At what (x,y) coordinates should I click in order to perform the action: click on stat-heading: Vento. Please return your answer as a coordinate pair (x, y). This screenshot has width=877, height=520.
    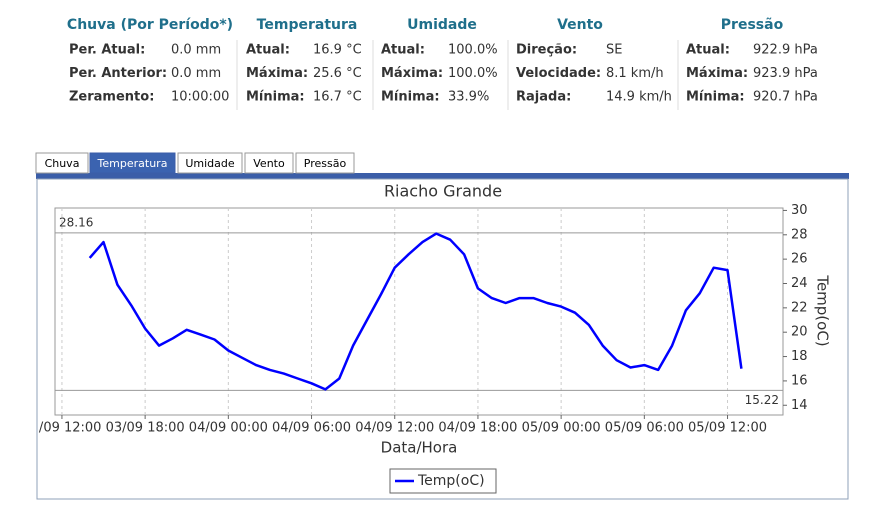
    Looking at the image, I should click on (580, 25).